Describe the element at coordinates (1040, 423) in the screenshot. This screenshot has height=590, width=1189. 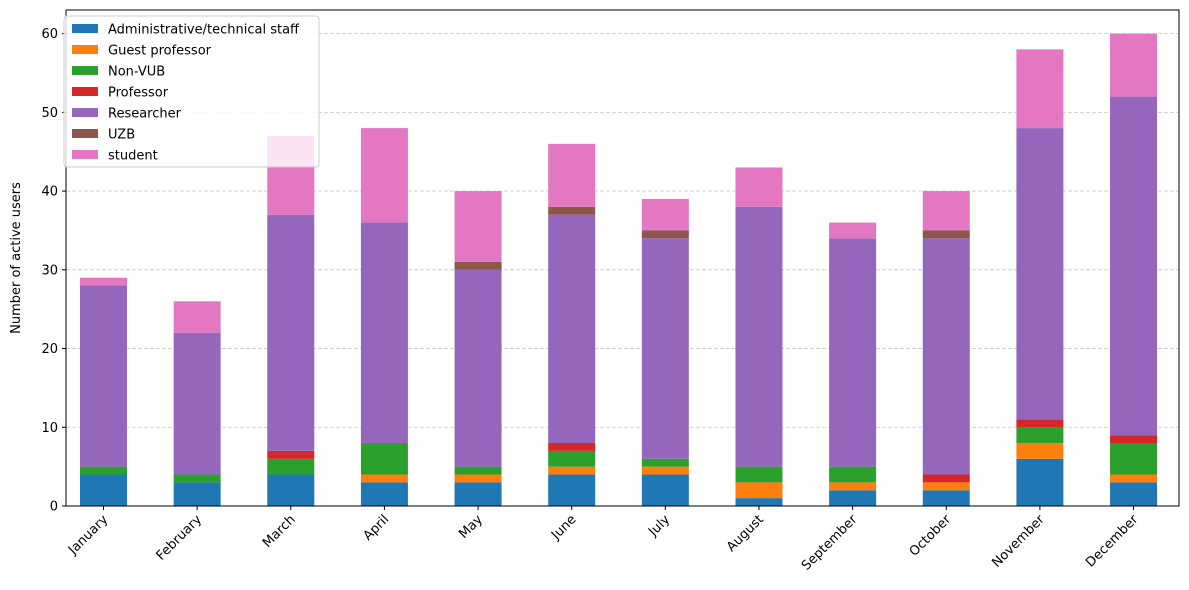
I see `bar-segment-professor-november` at that location.